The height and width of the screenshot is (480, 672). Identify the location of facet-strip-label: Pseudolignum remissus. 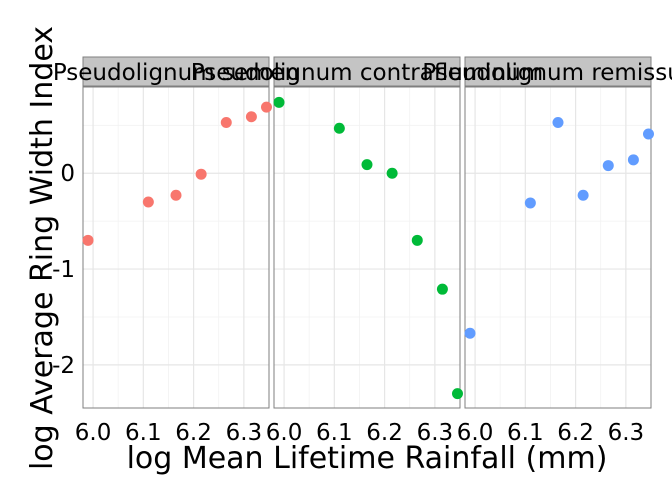
(547, 73).